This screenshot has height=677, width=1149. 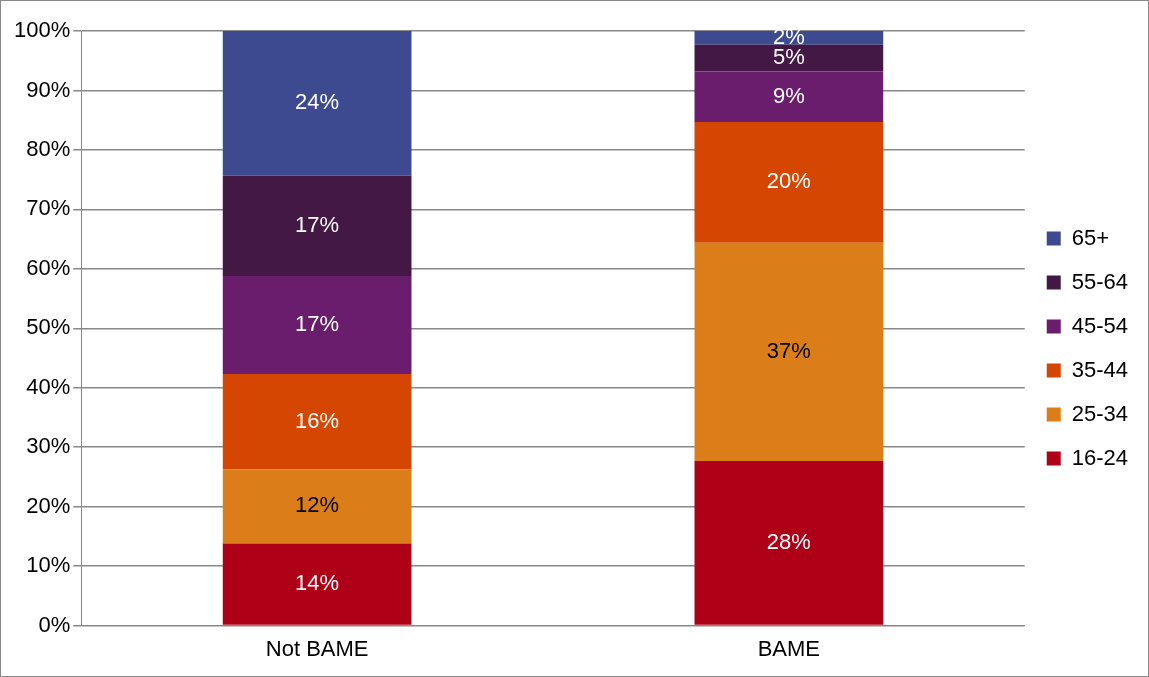 I want to click on data-label: 9%, so click(x=788, y=95).